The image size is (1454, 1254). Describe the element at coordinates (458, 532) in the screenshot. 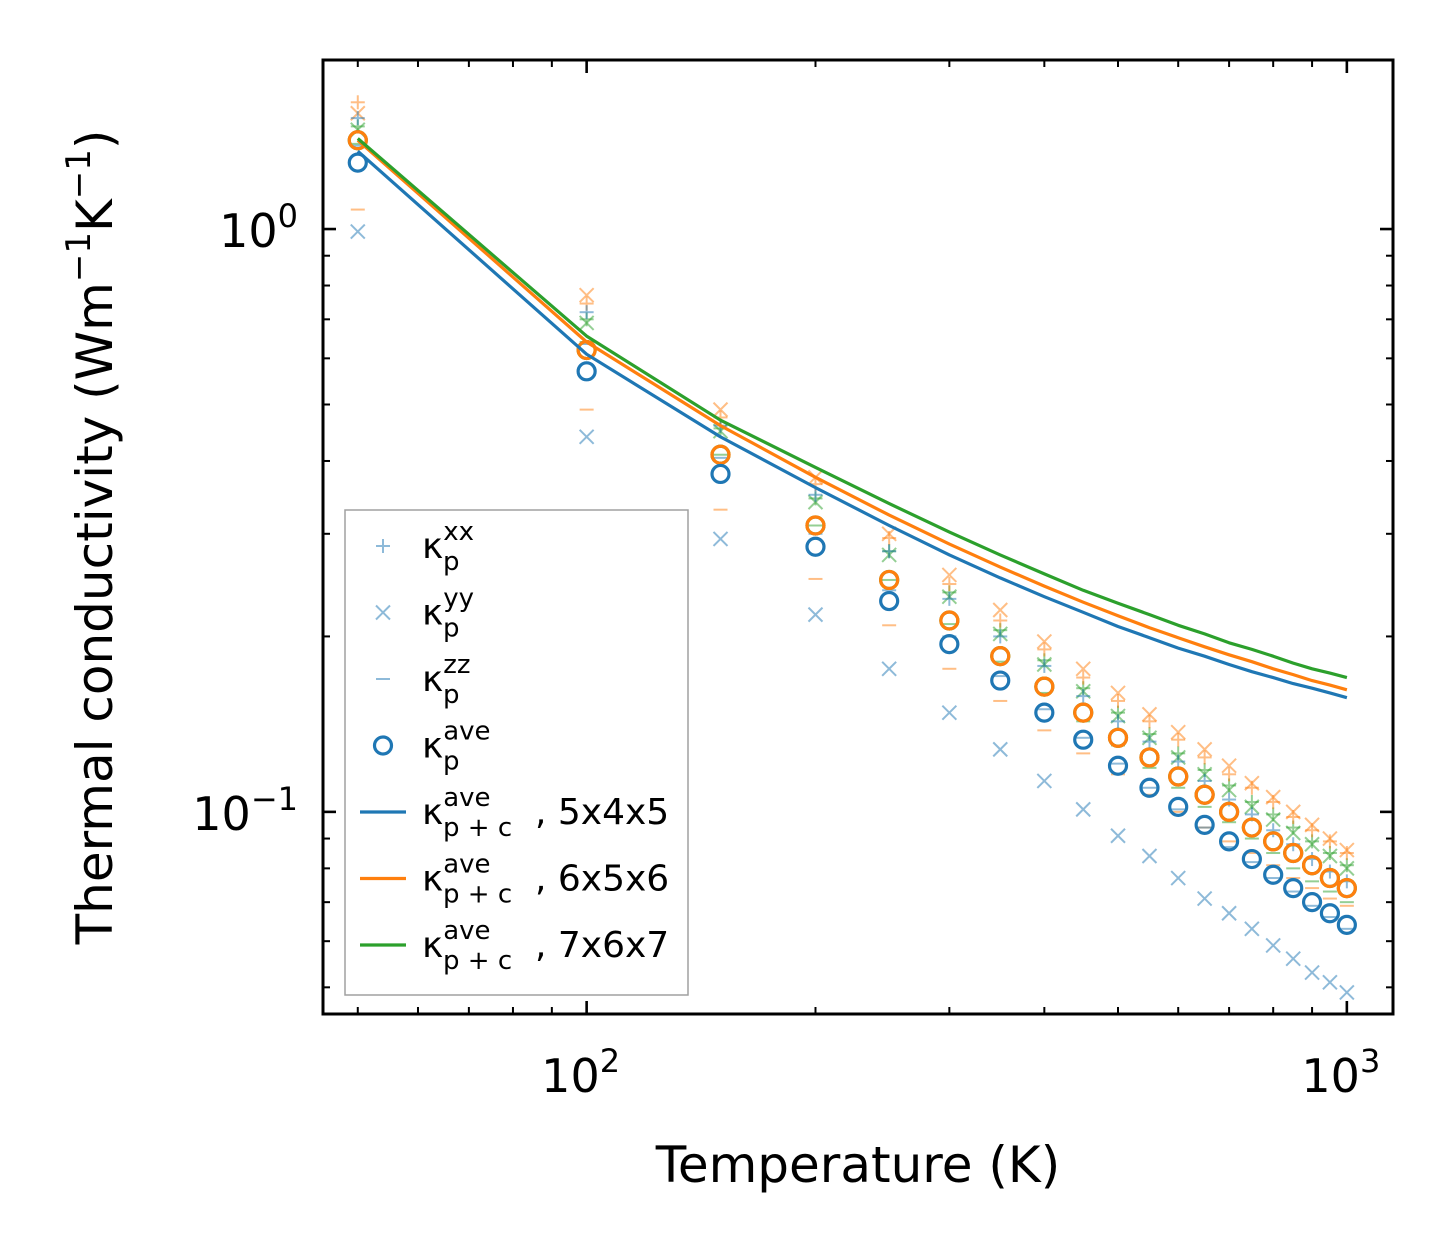

I see `legend-superscript: xx` at that location.